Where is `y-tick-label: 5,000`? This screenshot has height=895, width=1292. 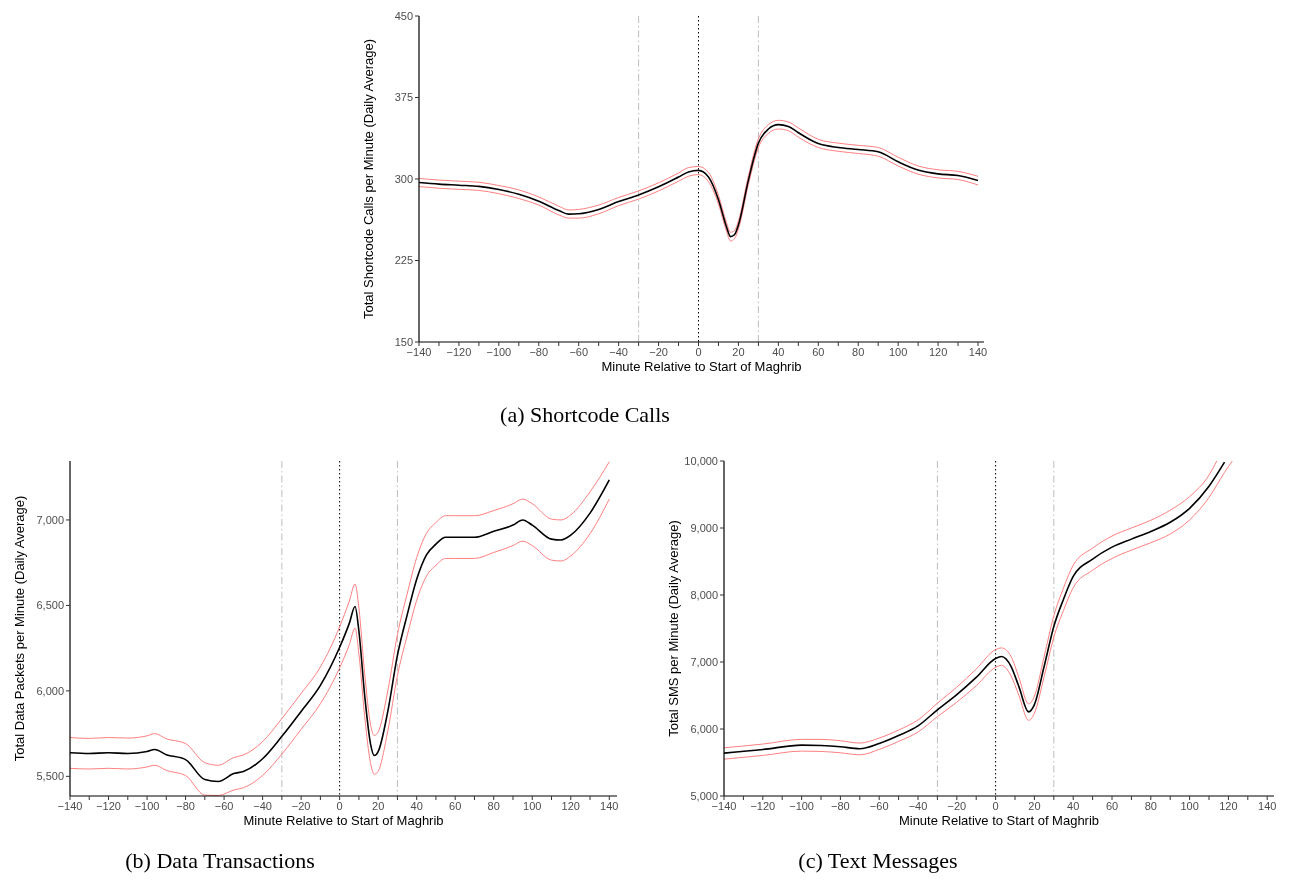 y-tick-label: 5,000 is located at coordinates (704, 795).